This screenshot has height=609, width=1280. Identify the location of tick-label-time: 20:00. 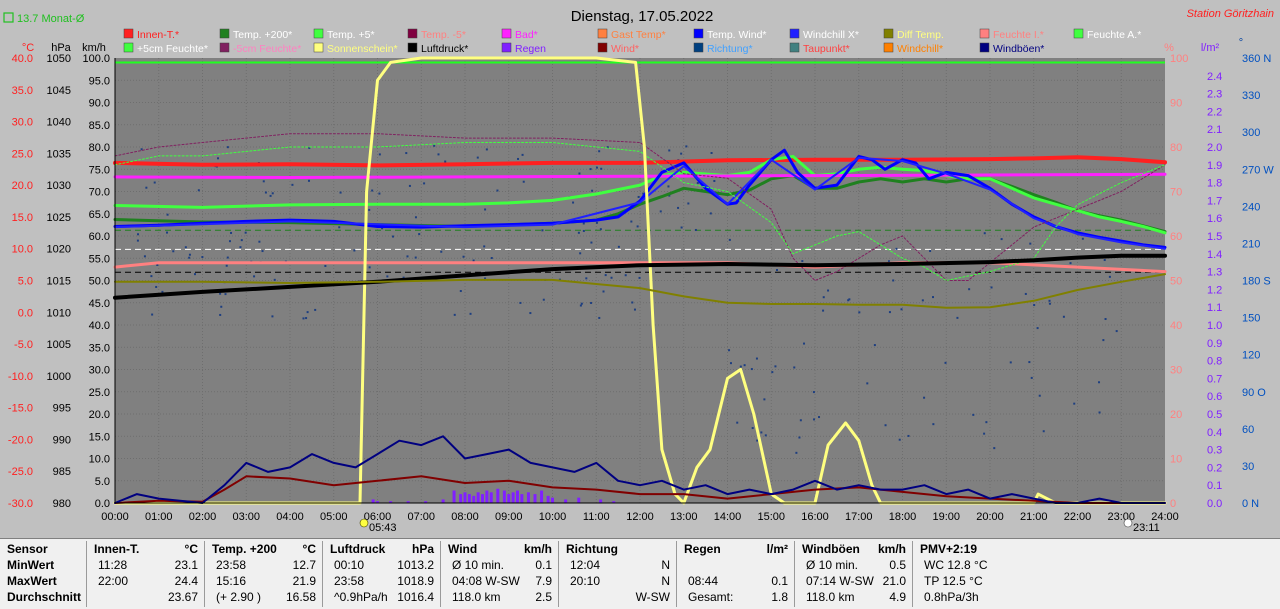
(990, 517).